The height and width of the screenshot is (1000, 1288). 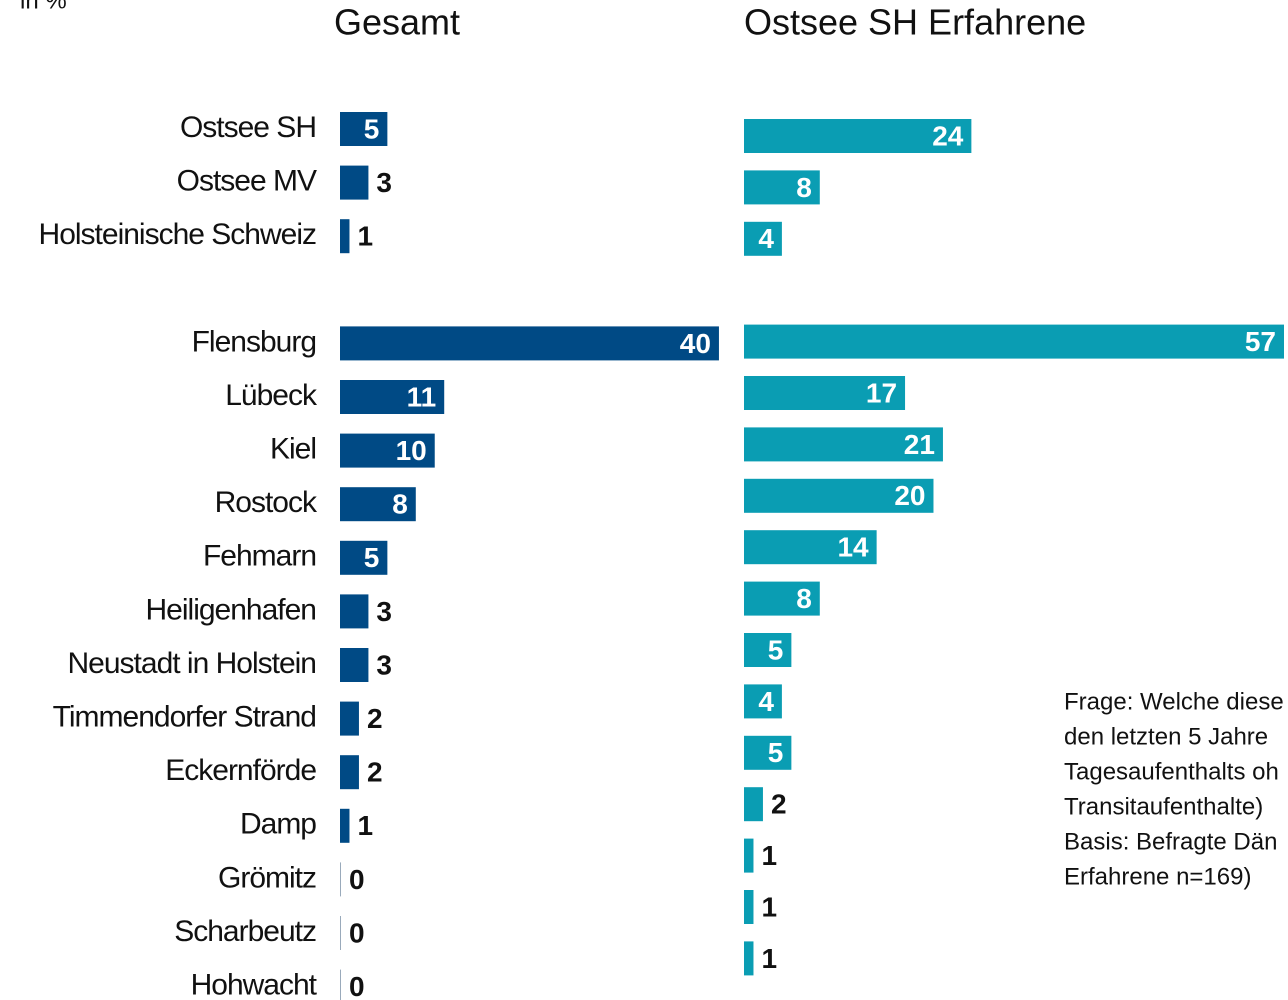 I want to click on note-line: Basis: Befragte Dän, so click(x=1170, y=841).